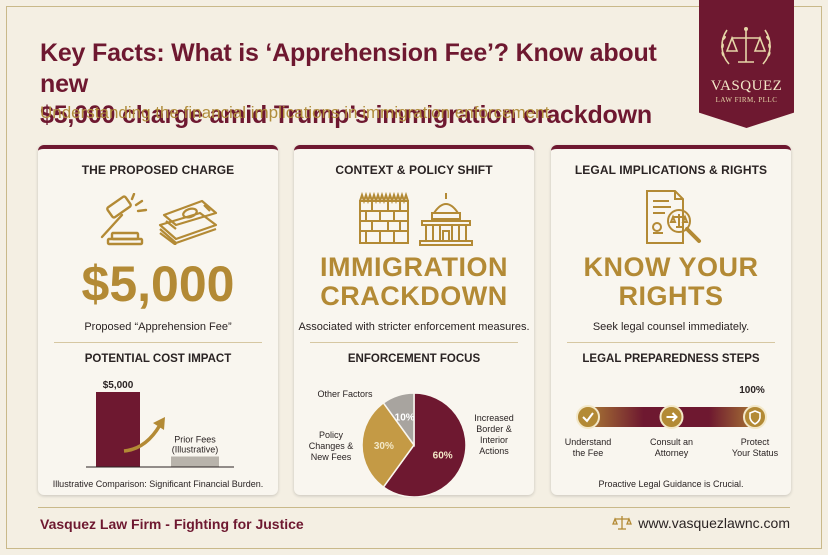 This screenshot has width=828, height=555. Describe the element at coordinates (172, 524) in the screenshot. I see `footer-tagline: Vasquez Law Firm - Fighting for Justice` at that location.